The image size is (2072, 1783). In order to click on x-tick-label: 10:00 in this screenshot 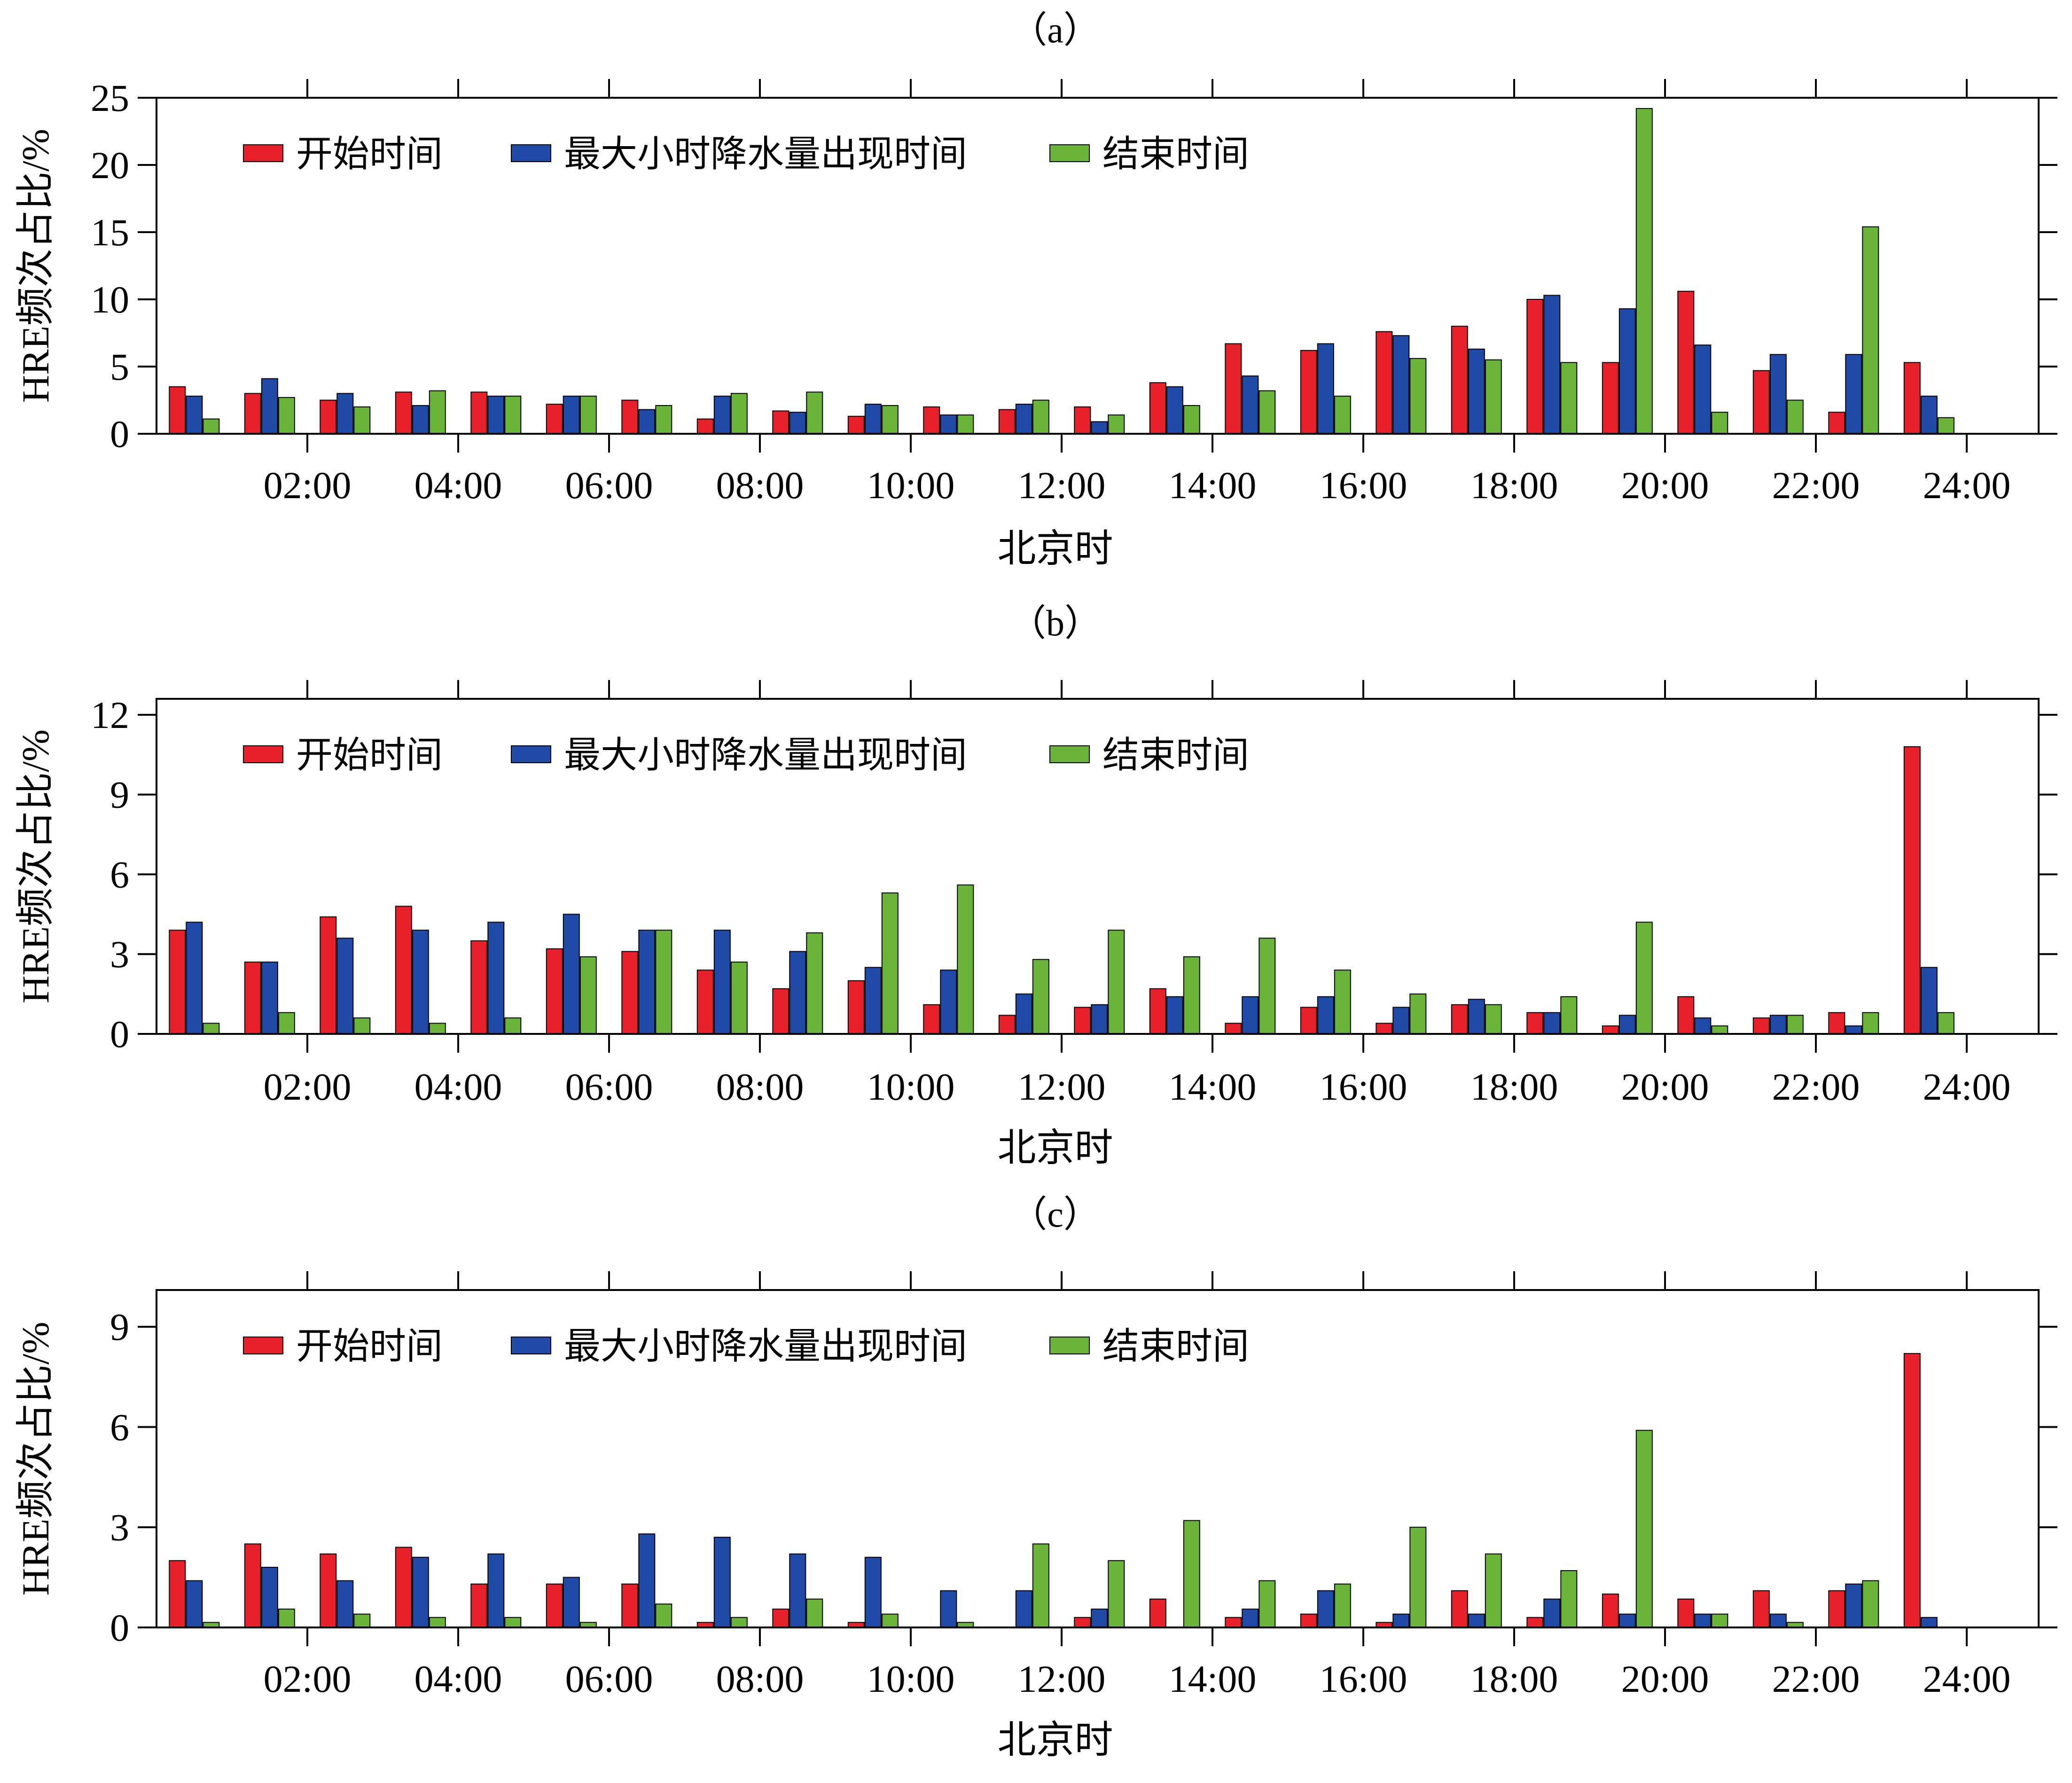, I will do `click(911, 485)`.